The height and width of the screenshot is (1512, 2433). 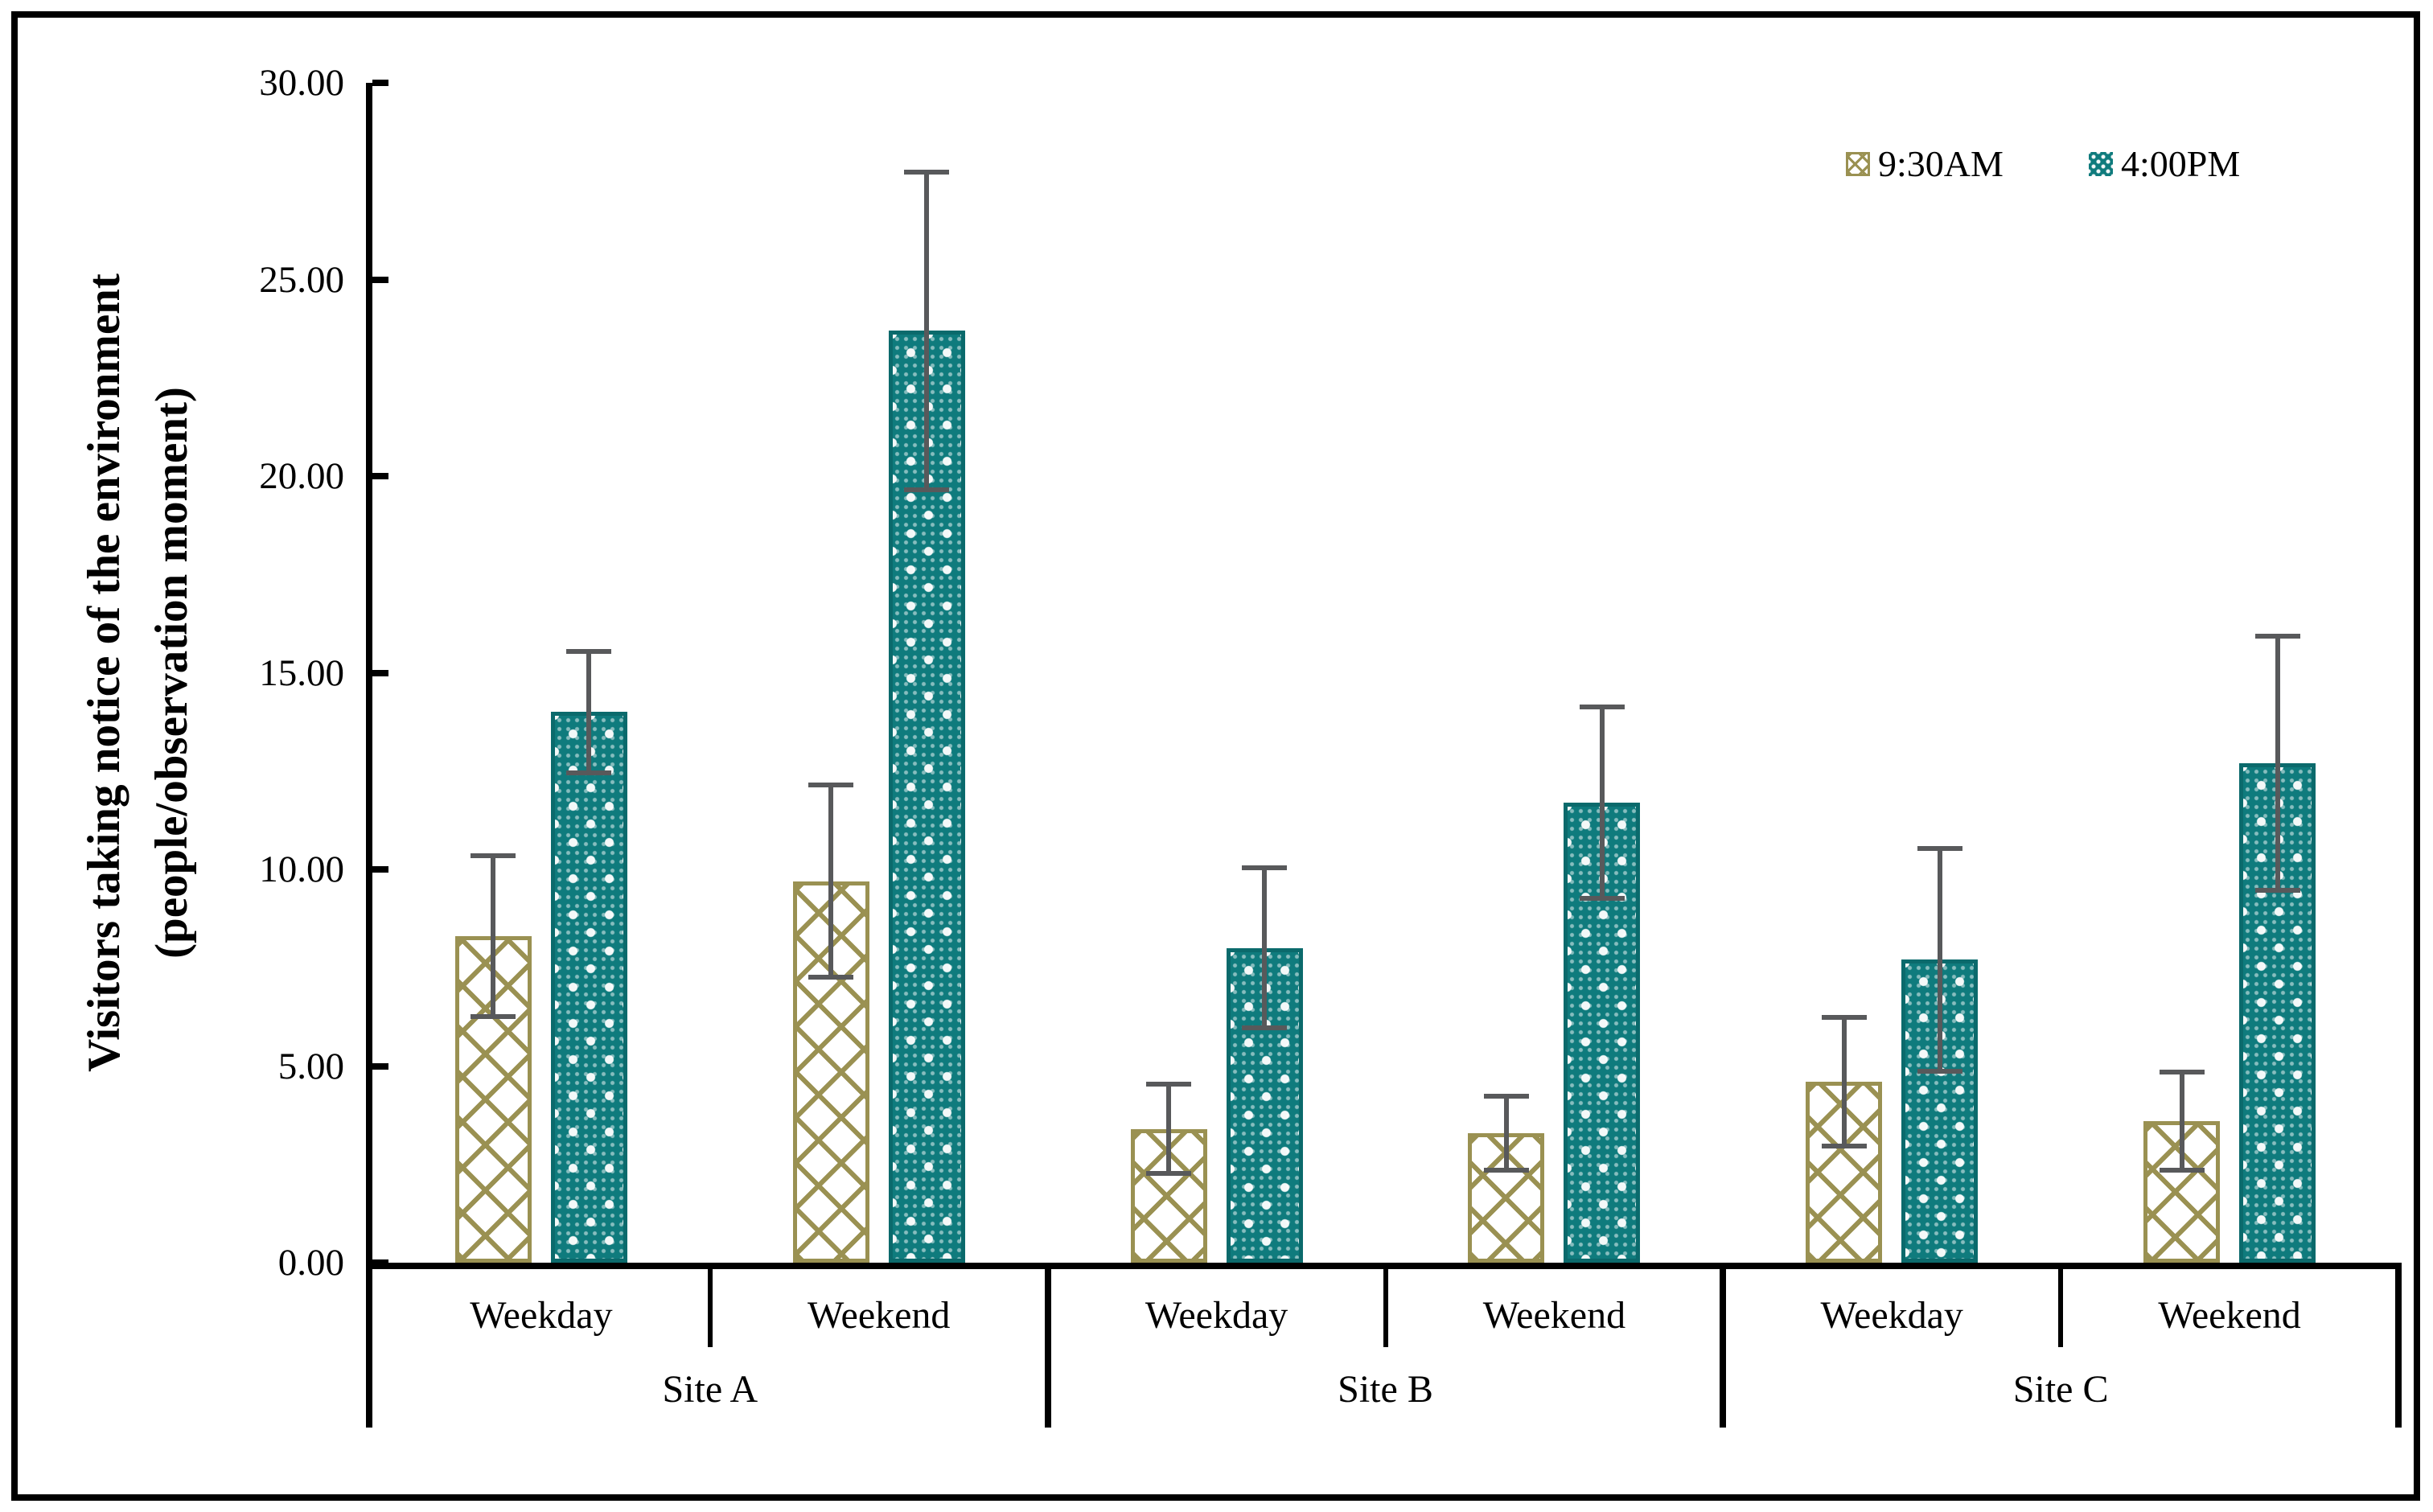 What do you see at coordinates (1554, 1316) in the screenshot?
I see `category-label-Site B-Weekend: Weekend` at bounding box center [1554, 1316].